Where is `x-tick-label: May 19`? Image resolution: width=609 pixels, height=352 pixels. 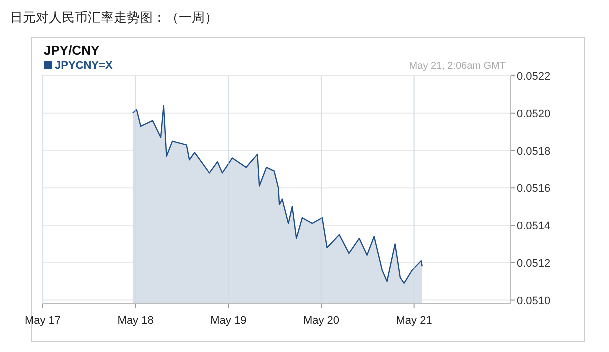
x-tick-label: May 19 is located at coordinates (228, 321).